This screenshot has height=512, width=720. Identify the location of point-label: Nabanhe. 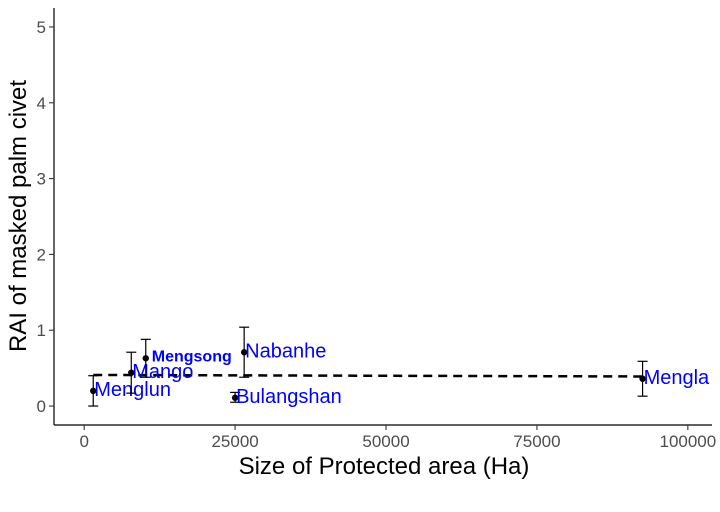
(285, 351).